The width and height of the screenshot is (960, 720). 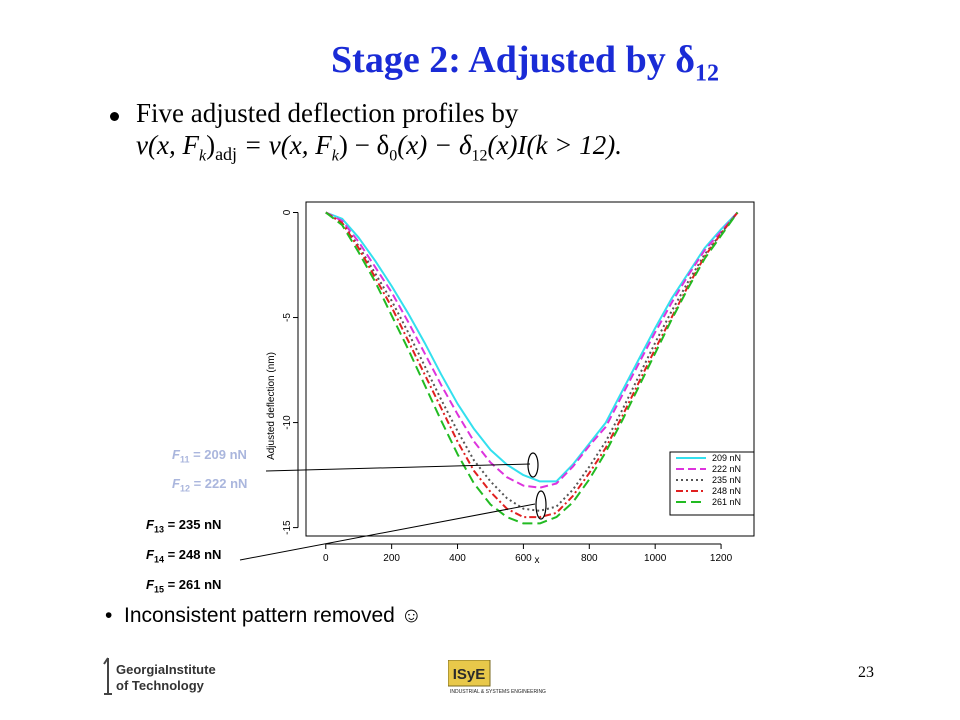 What do you see at coordinates (326, 558) in the screenshot?
I see `x-tick-label: 0` at bounding box center [326, 558].